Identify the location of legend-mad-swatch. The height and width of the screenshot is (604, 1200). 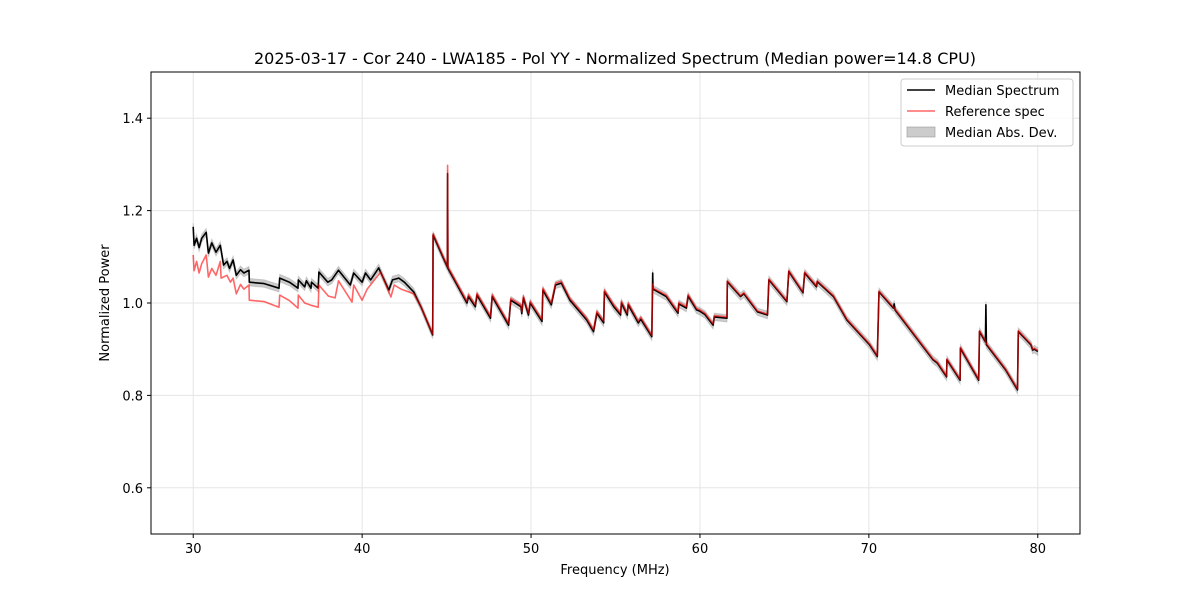
(921, 132).